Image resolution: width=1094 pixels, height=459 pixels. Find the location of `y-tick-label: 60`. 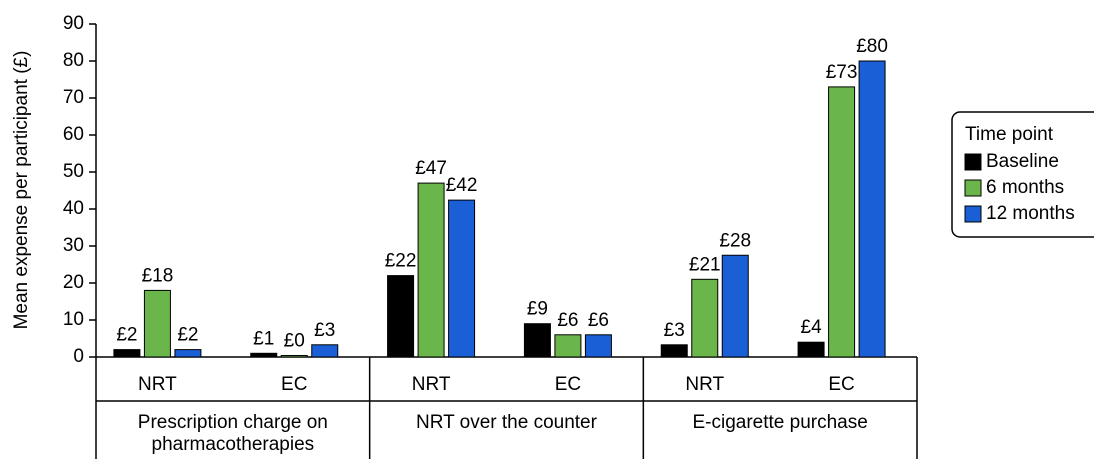

y-tick-label: 60 is located at coordinates (73, 134).